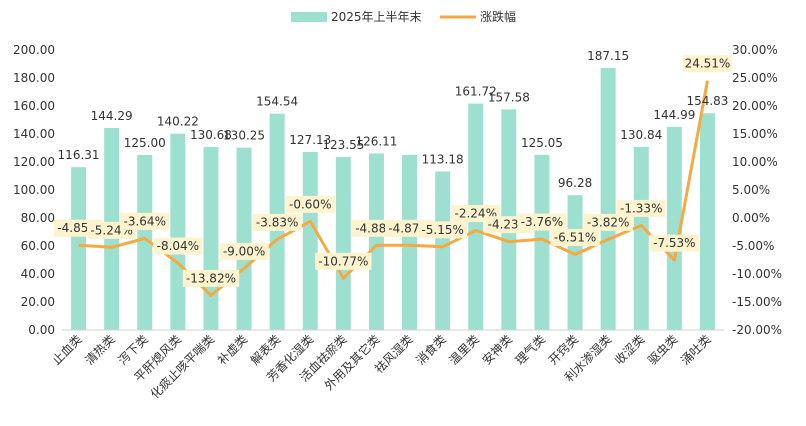 This screenshot has height=426, width=806. Describe the element at coordinates (244, 136) in the screenshot. I see `bar-value-label: 130.25` at that location.